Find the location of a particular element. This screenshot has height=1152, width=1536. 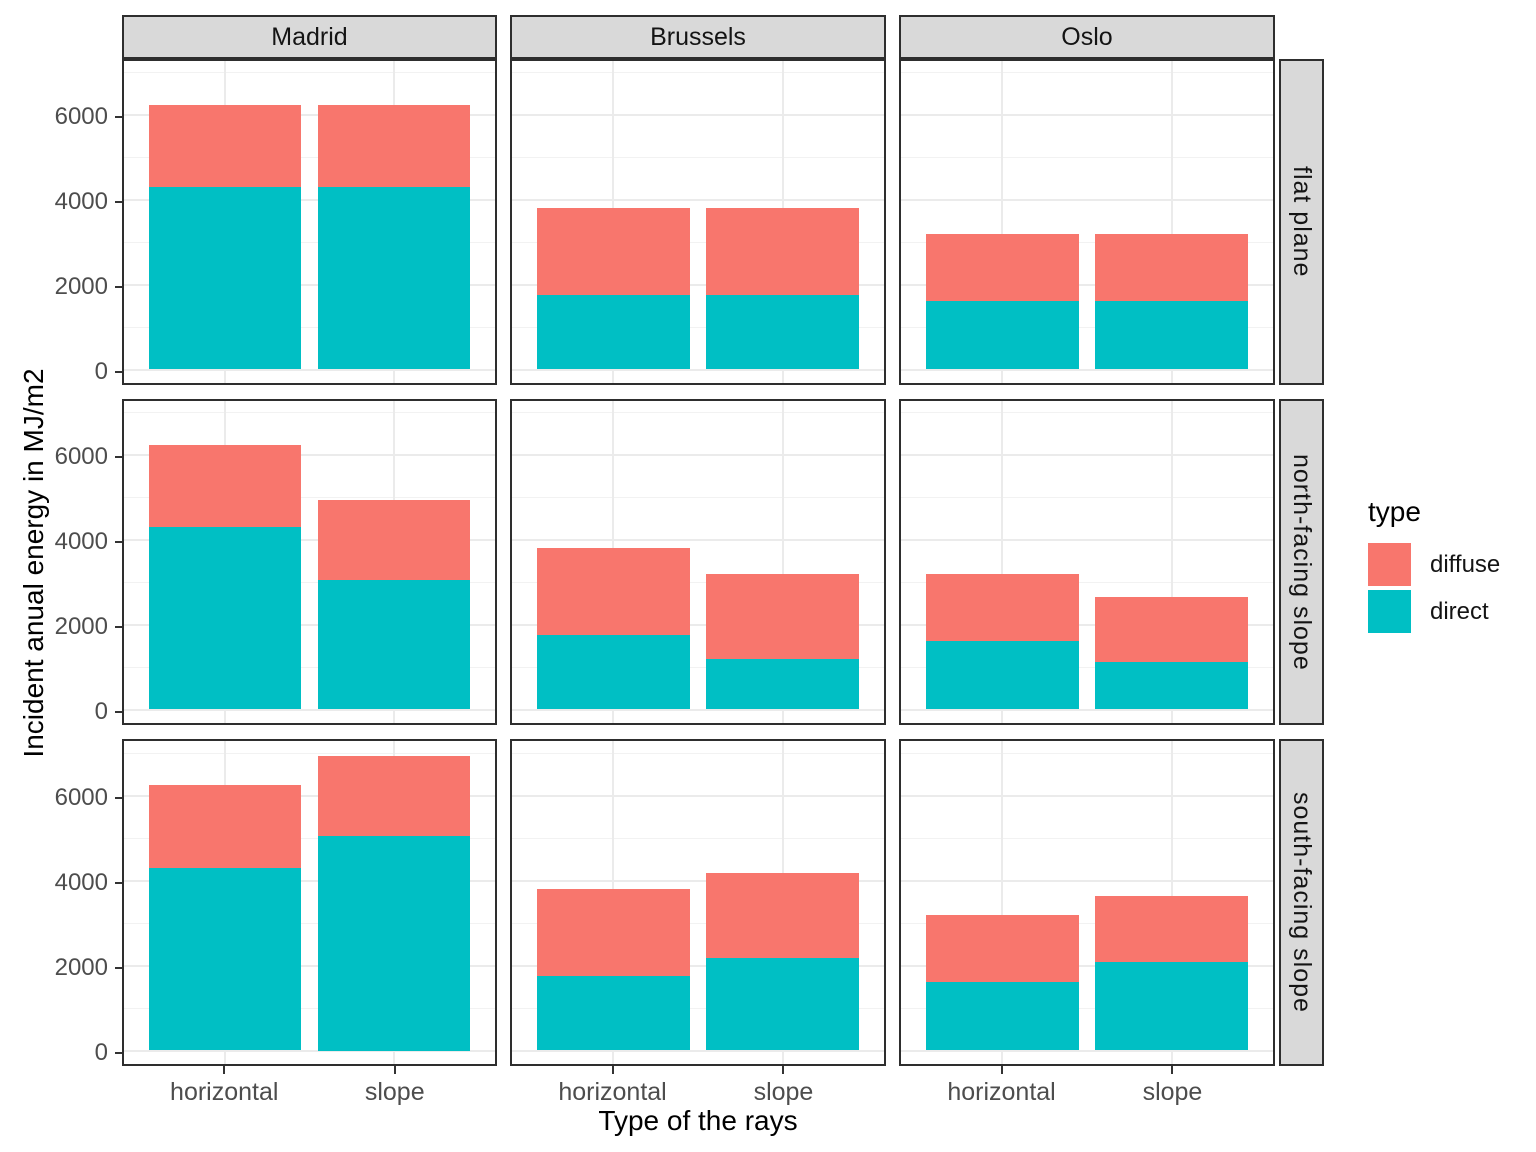

facet-row-strip: north-facing slope is located at coordinates (1301, 562).